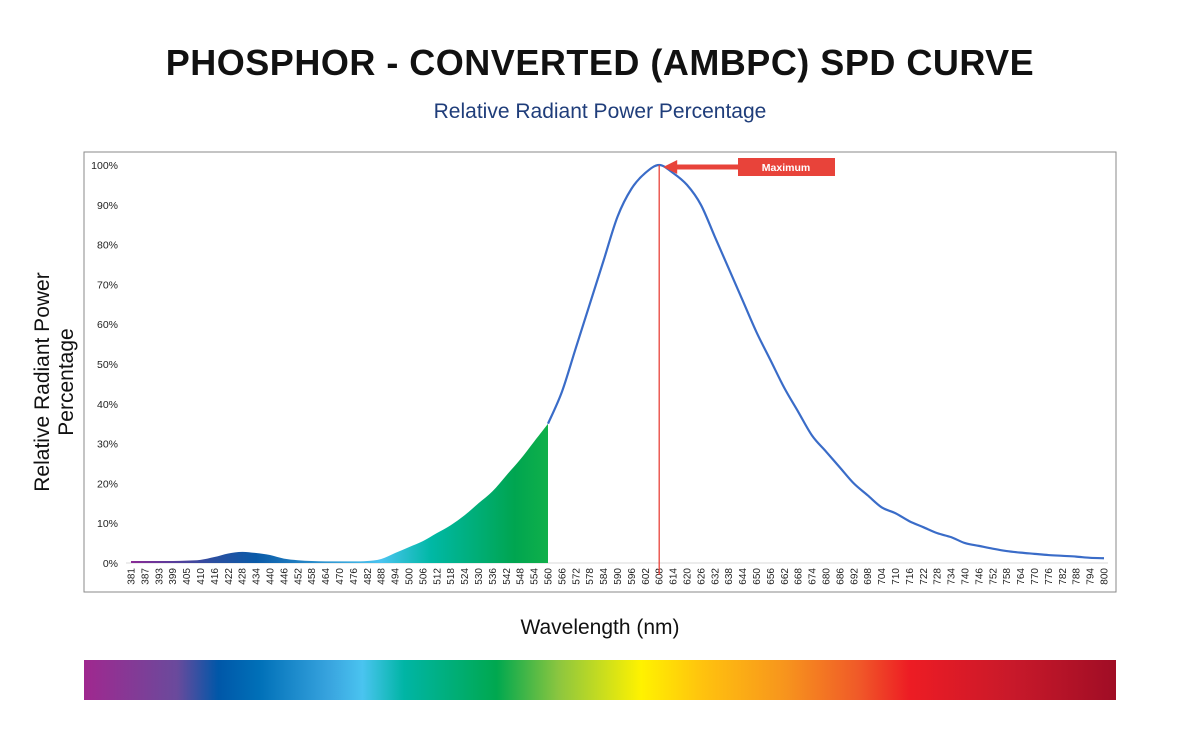 This screenshot has height=750, width=1200. Describe the element at coordinates (298, 576) in the screenshot. I see `x-tick-label: 452` at that location.